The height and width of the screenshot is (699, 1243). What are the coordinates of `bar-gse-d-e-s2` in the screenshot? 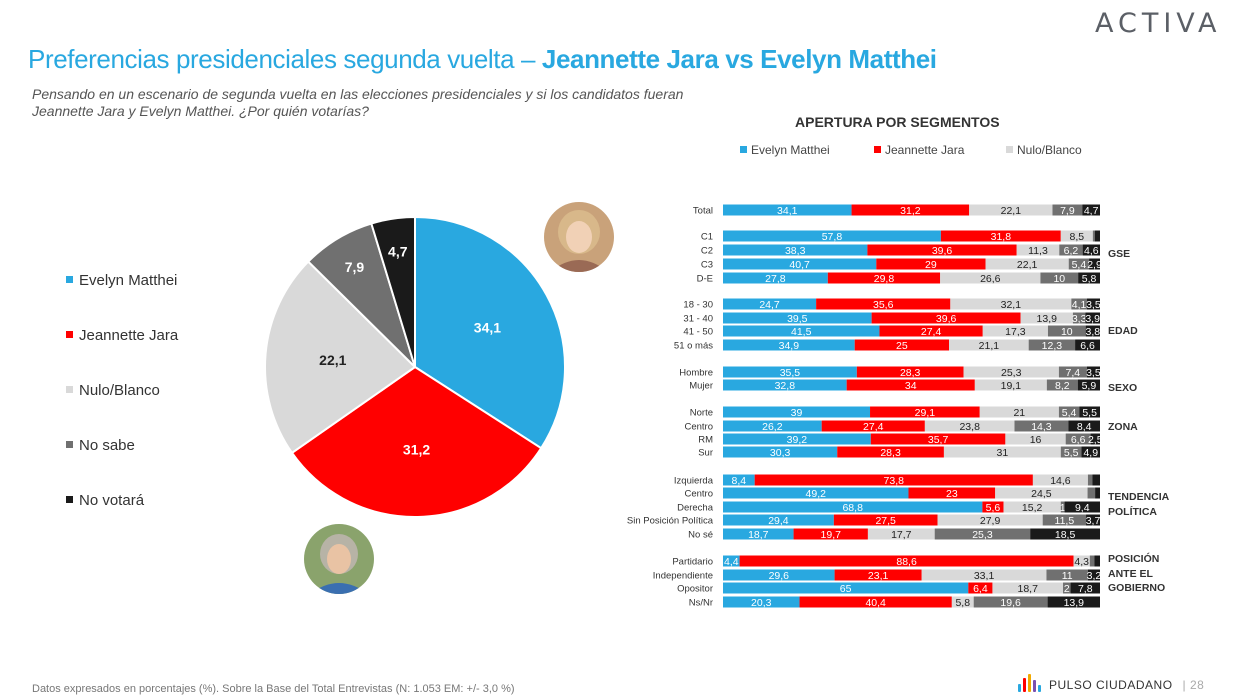 It's located at (990, 278).